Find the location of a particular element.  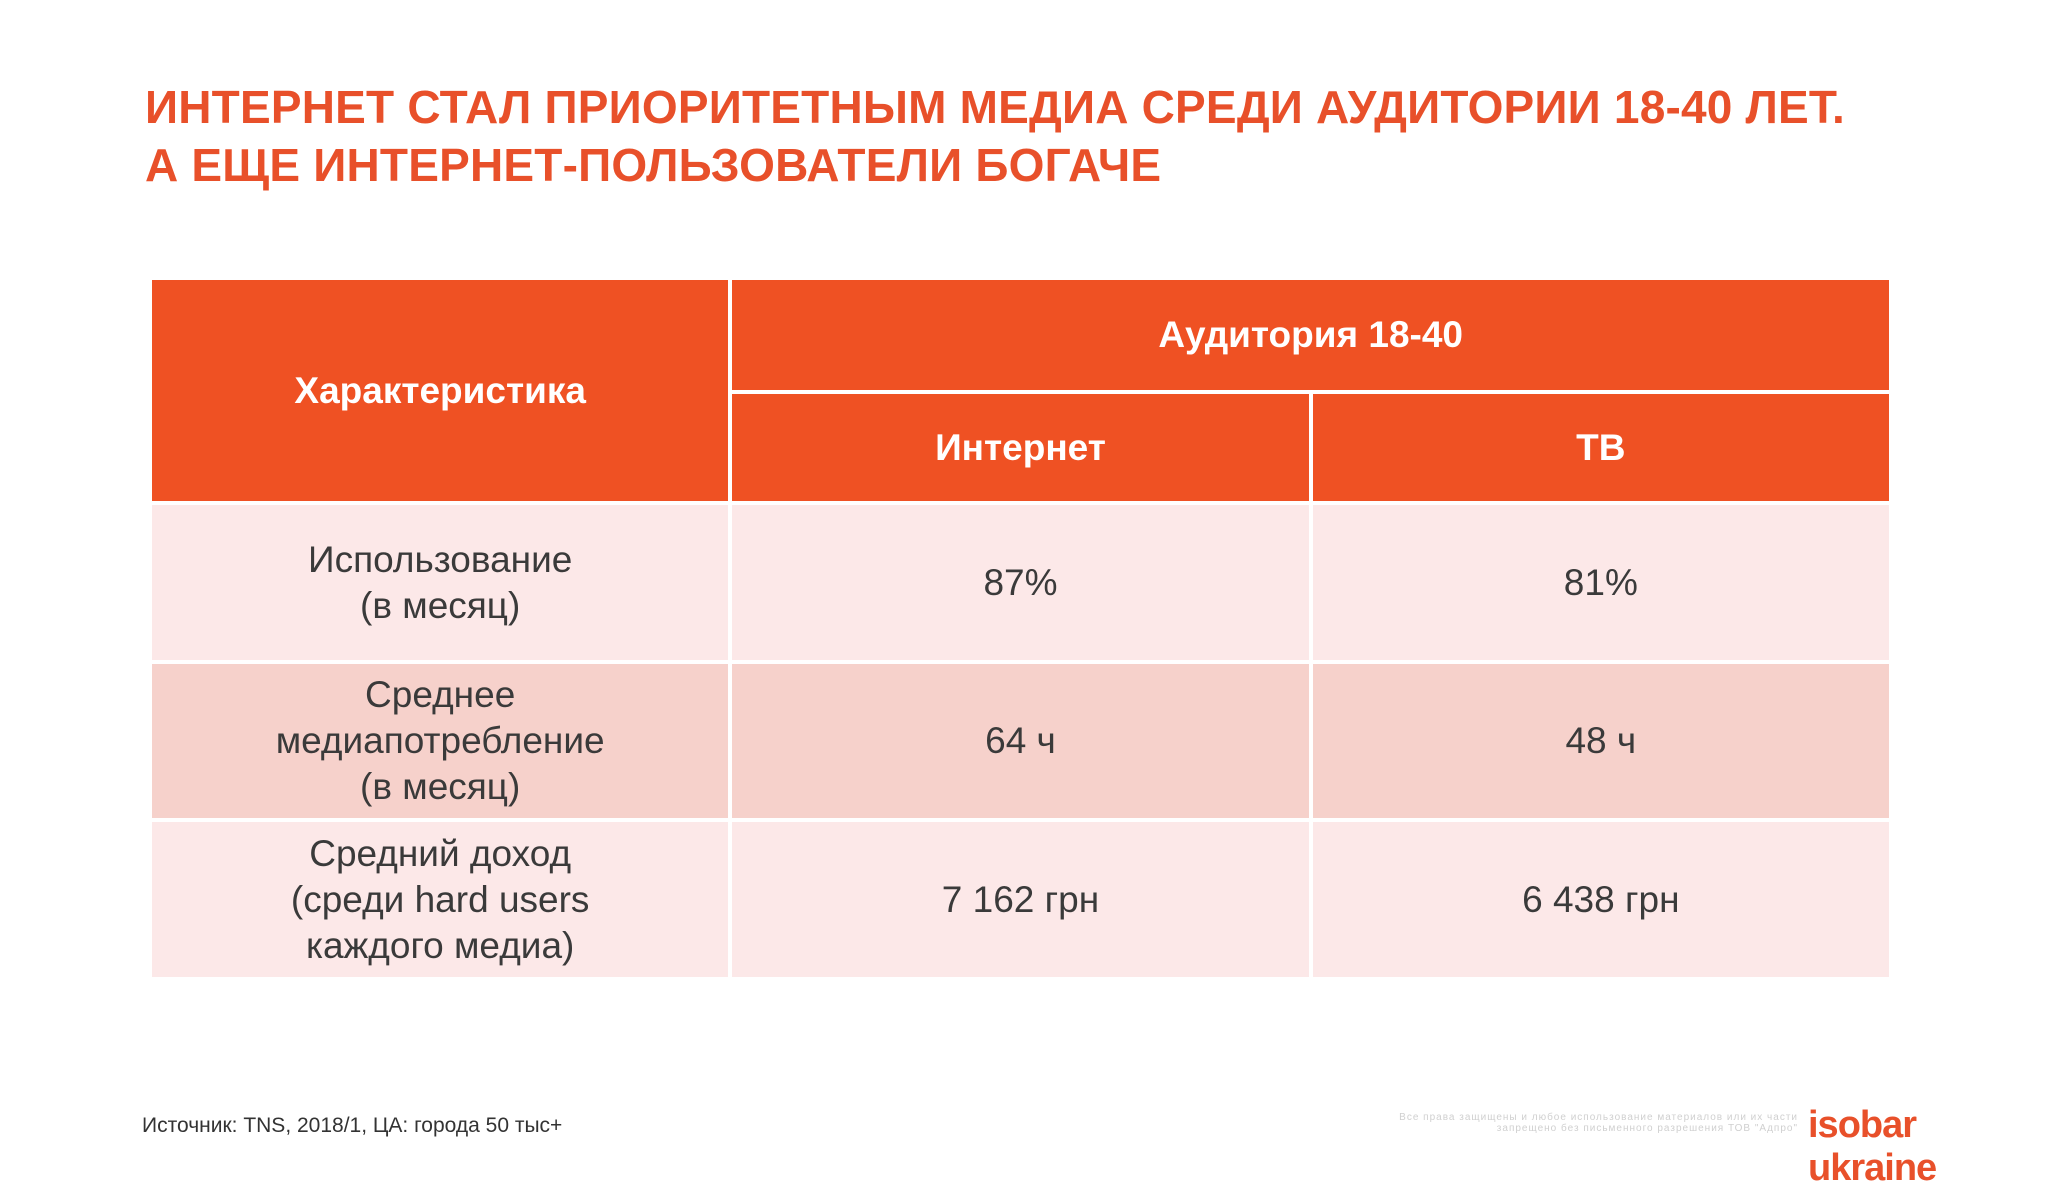

row-internet-value: 7 162 грн is located at coordinates (1020, 899).